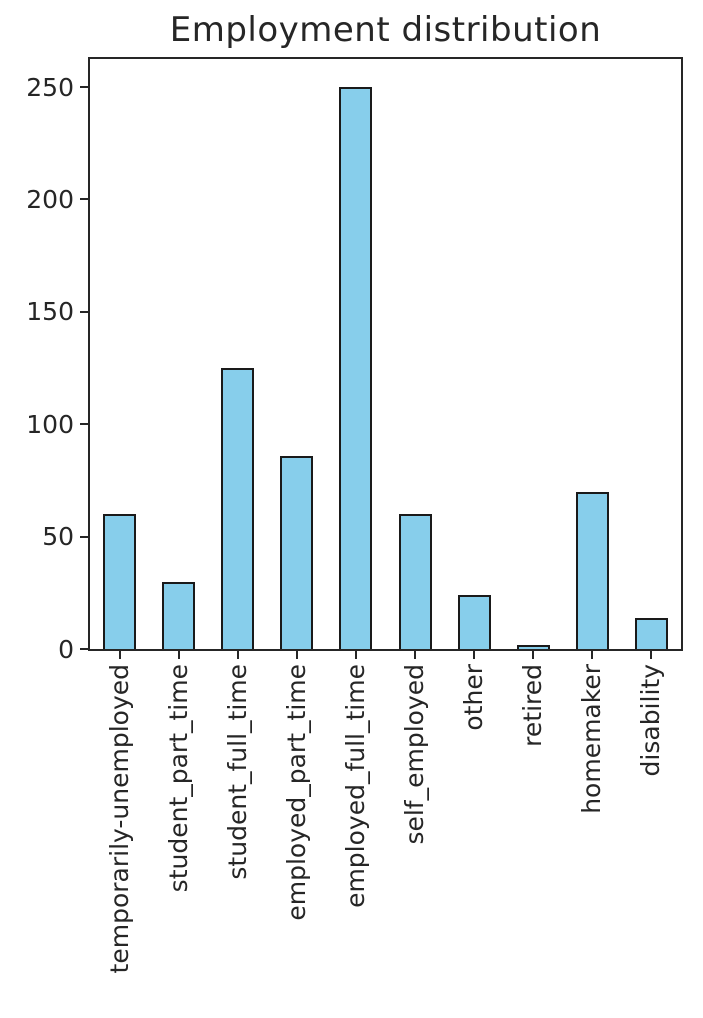 Image resolution: width=703 pixels, height=1018 pixels. What do you see at coordinates (119, 819) in the screenshot?
I see `x-axis-tick-label-temporarily-unemployed: temporarily-unemployed` at bounding box center [119, 819].